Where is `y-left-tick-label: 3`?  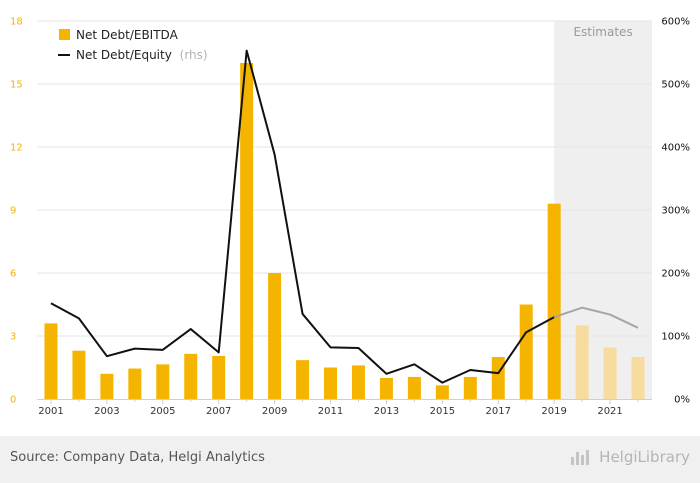
y-left-tick-label: 3 is located at coordinates (13, 337).